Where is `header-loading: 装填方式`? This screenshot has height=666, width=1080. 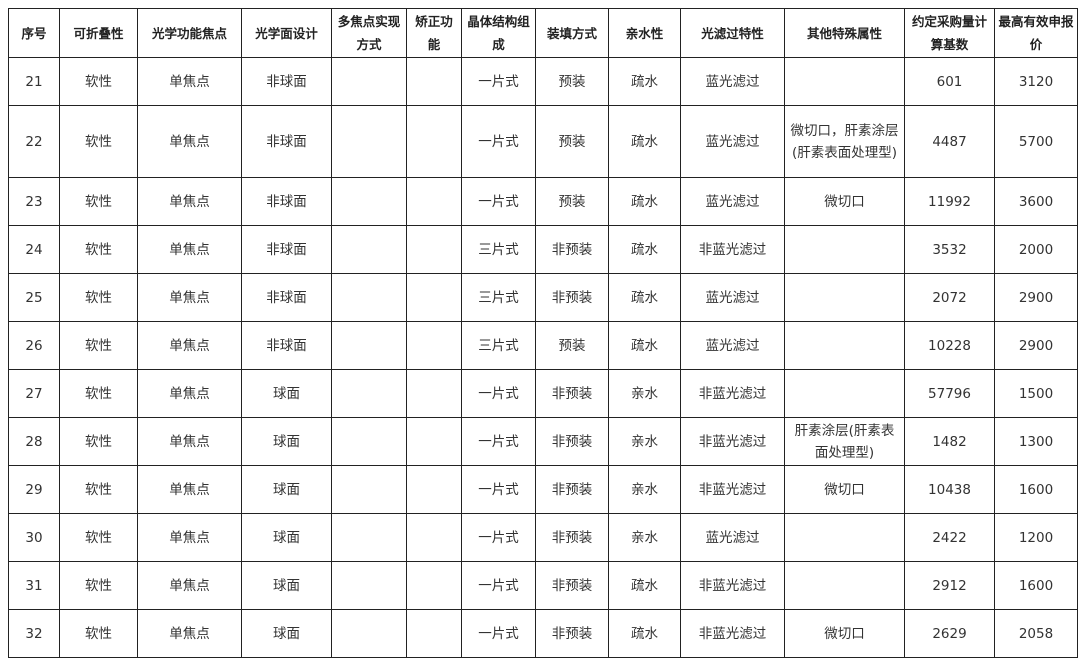
header-loading: 装填方式 is located at coordinates (572, 33).